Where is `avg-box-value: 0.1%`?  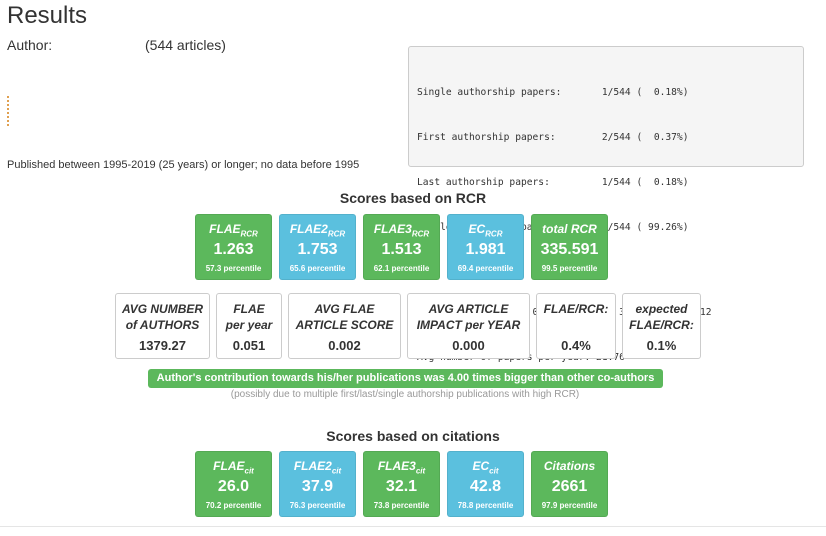 avg-box-value: 0.1% is located at coordinates (661, 345).